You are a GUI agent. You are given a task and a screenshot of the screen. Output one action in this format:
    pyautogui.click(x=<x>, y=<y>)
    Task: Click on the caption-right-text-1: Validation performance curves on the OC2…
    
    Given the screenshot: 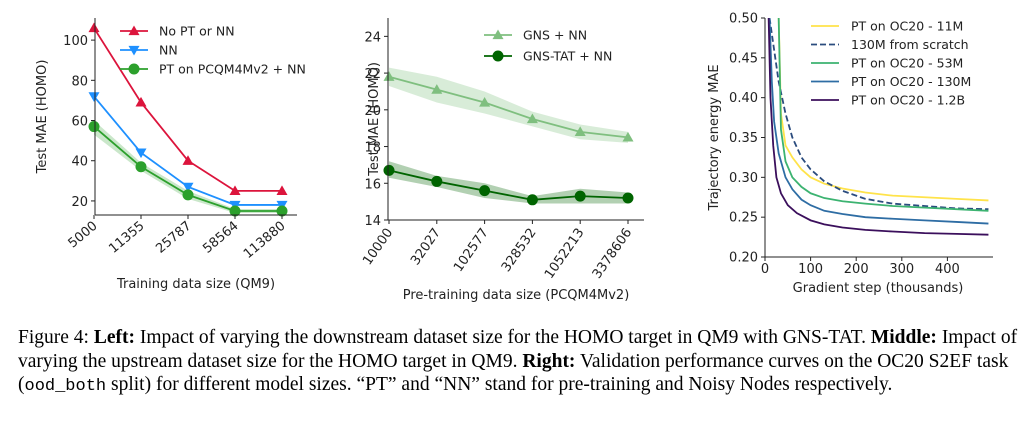 What is the action you would take?
    pyautogui.click(x=513, y=373)
    